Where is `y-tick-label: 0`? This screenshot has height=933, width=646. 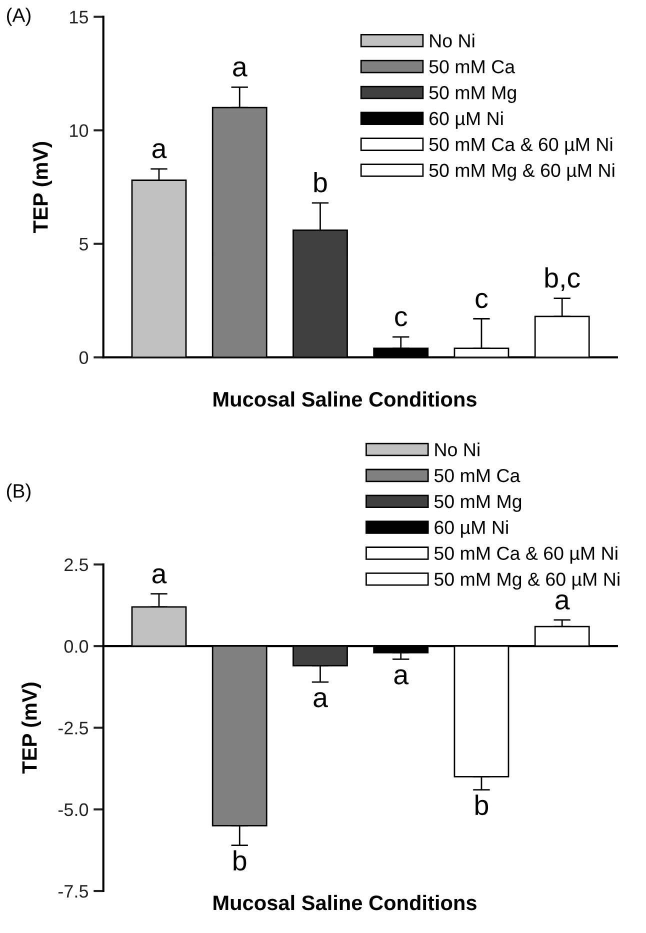
y-tick-label: 0 is located at coordinates (83, 357).